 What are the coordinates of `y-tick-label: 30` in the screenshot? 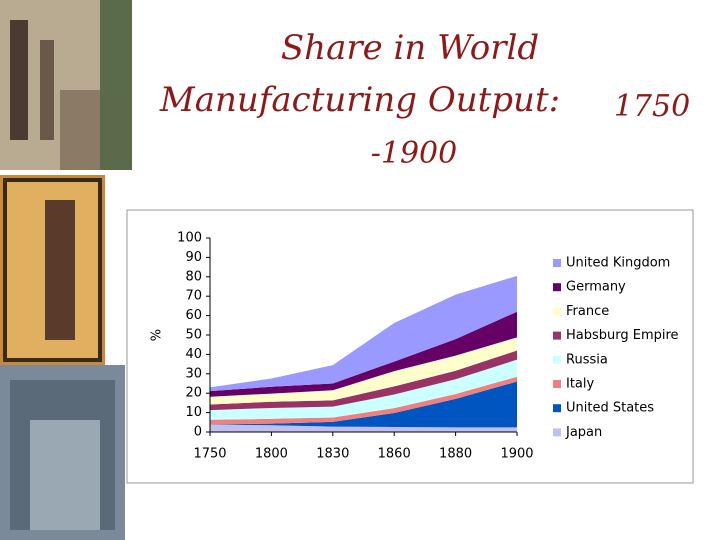 It's located at (193, 373).